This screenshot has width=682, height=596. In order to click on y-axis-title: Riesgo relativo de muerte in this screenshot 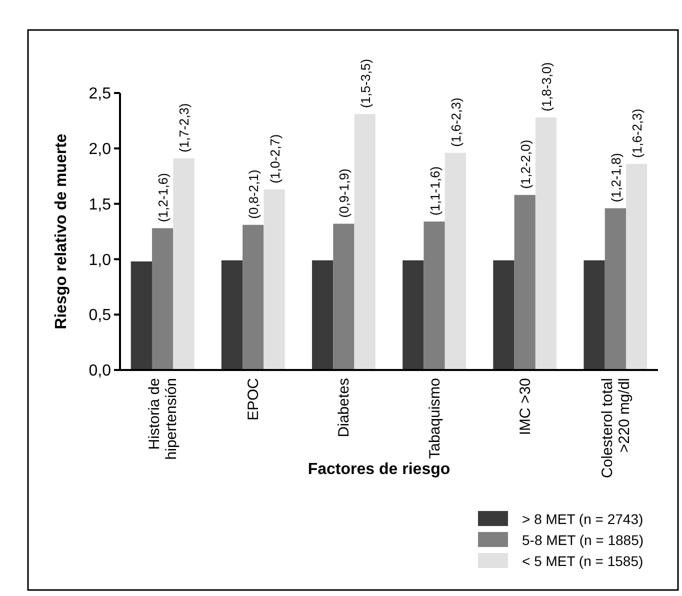, I will do `click(61, 232)`.